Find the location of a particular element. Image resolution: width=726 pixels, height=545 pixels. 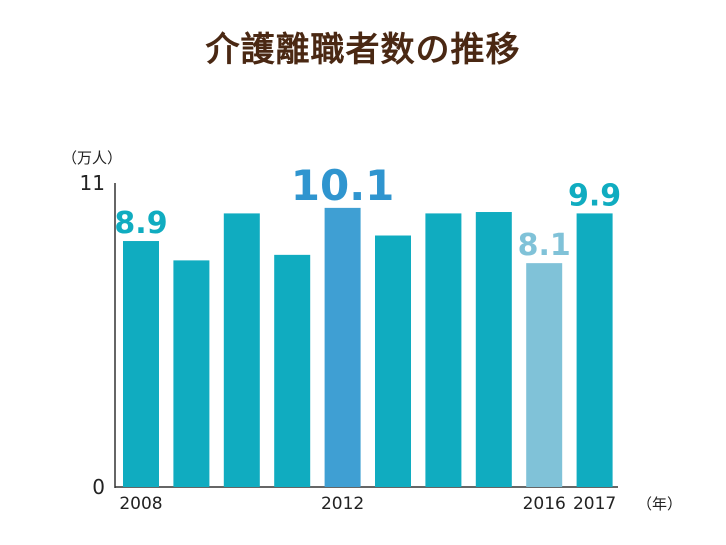

y-tick-label: 11 is located at coordinates (92, 183).